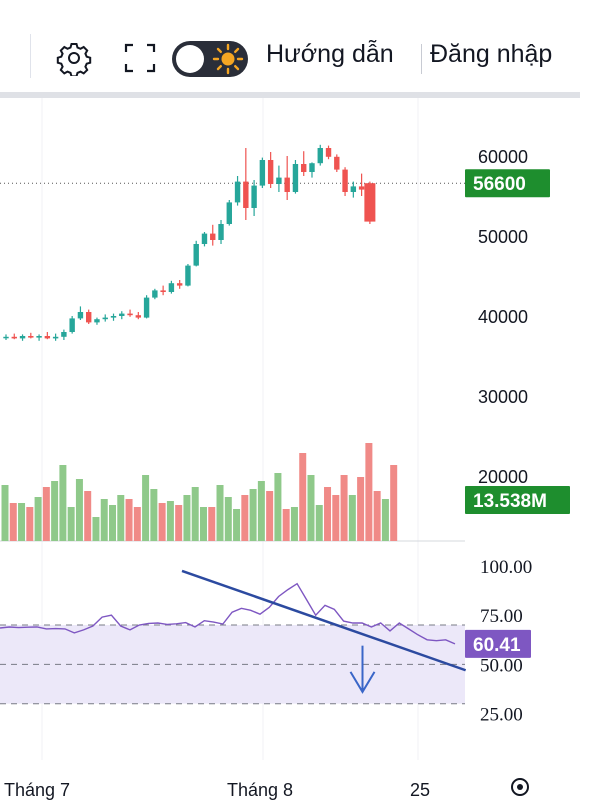 This screenshot has height=800, width=600. What do you see at coordinates (420, 790) in the screenshot?
I see `time-tick-label: 25` at bounding box center [420, 790].